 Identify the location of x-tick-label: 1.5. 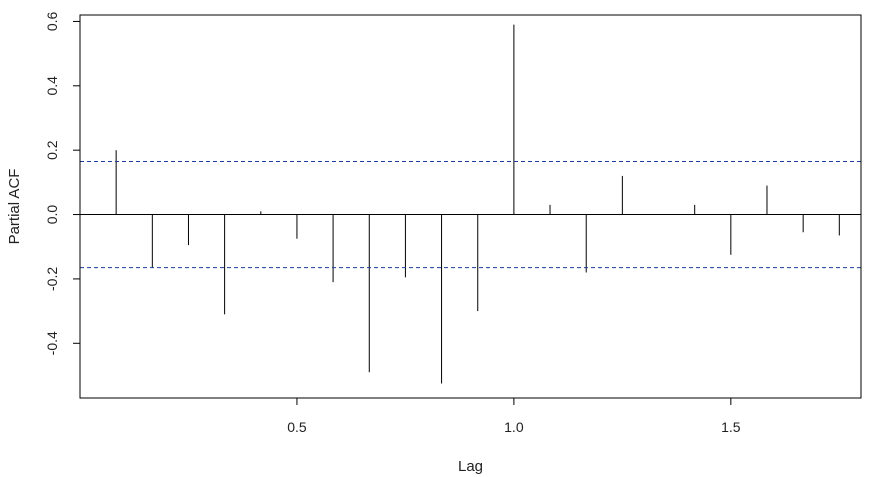
(731, 427).